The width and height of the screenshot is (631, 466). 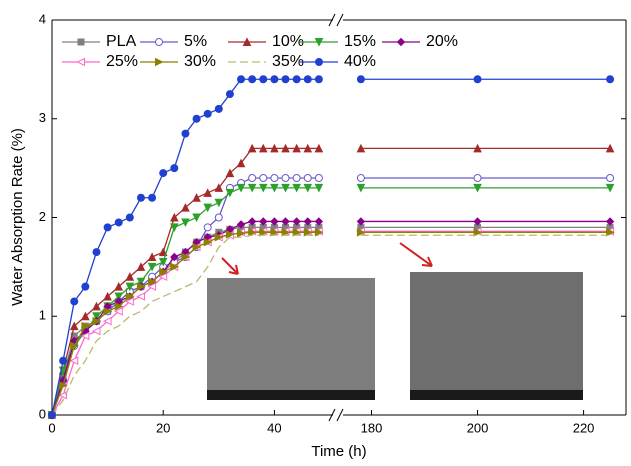 What do you see at coordinates (42, 413) in the screenshot?
I see `y-tick-label: 0` at bounding box center [42, 413].